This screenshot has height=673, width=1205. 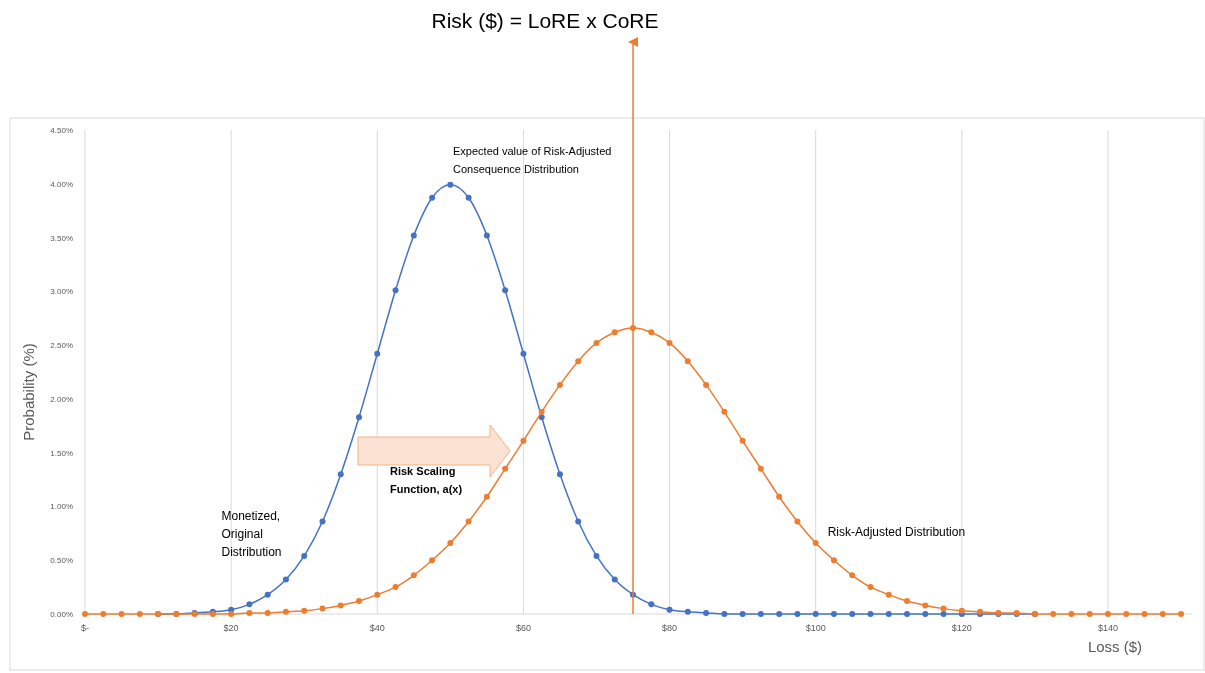 What do you see at coordinates (61, 346) in the screenshot?
I see `y-tick-label: 2.50%` at bounding box center [61, 346].